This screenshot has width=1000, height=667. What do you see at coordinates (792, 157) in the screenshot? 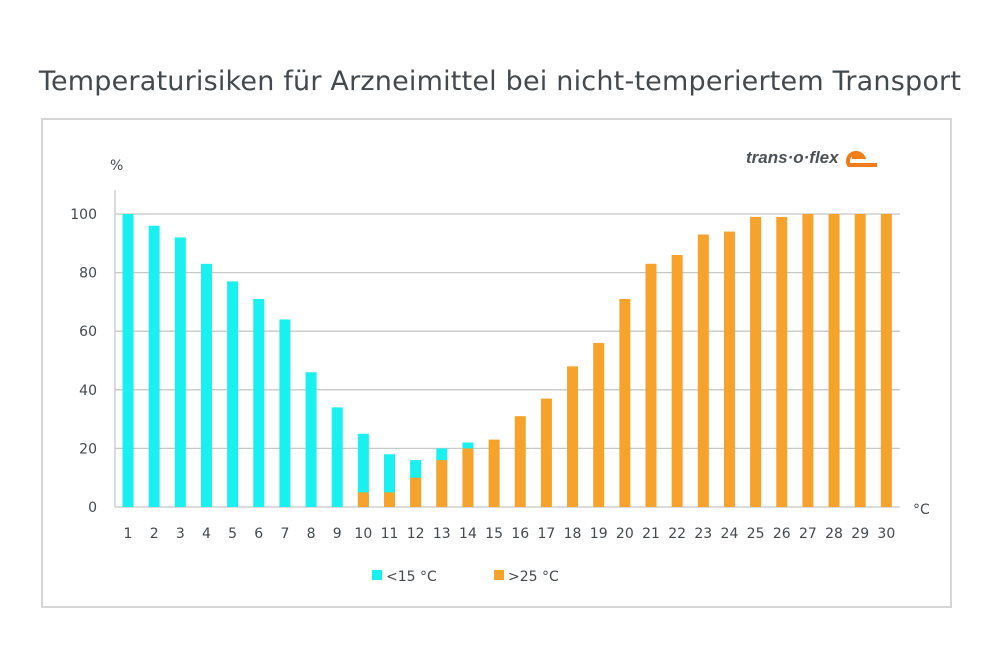
I see `logo-text: trans·o·flex` at bounding box center [792, 157].